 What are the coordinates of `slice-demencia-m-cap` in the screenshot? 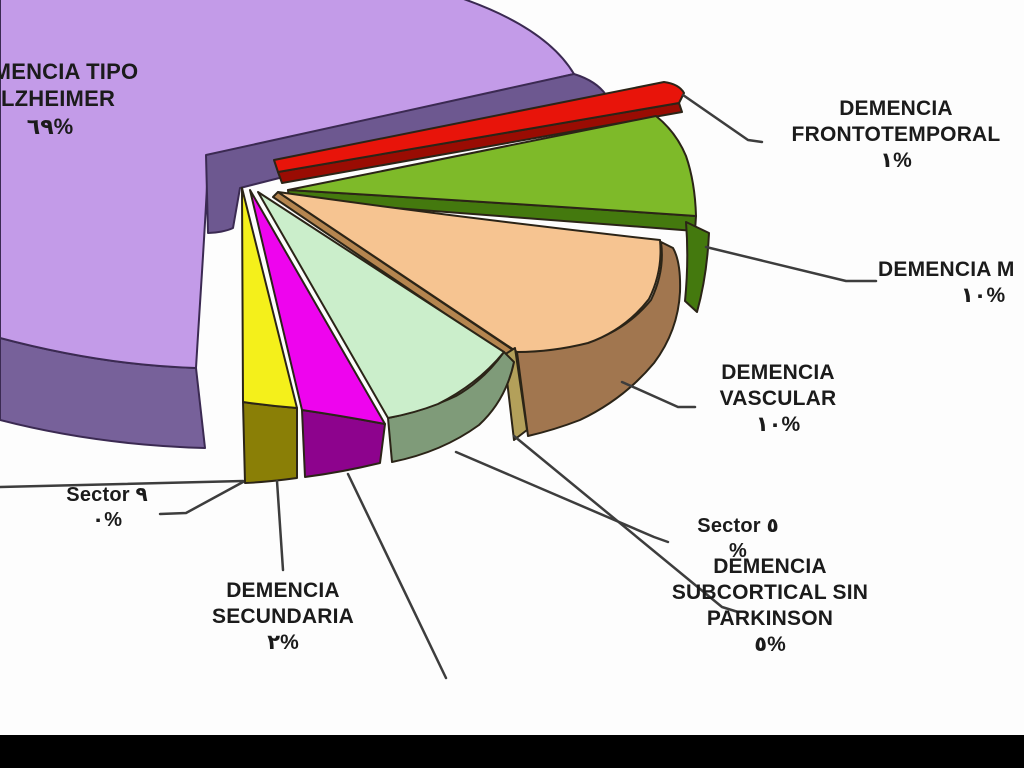 It's located at (697, 267).